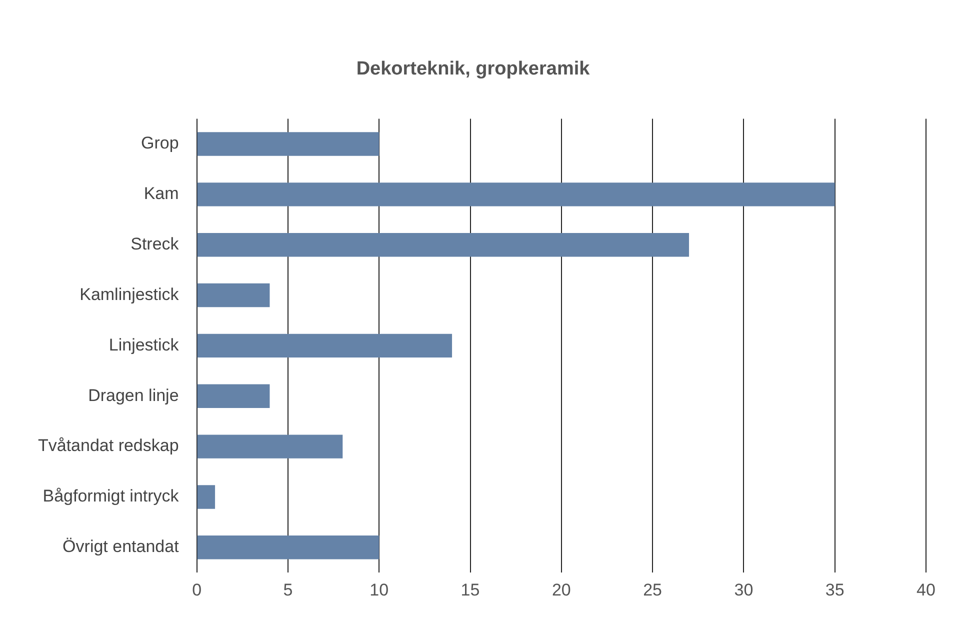 Image resolution: width=976 pixels, height=639 pixels. I want to click on x-tick-label: 25, so click(652, 590).